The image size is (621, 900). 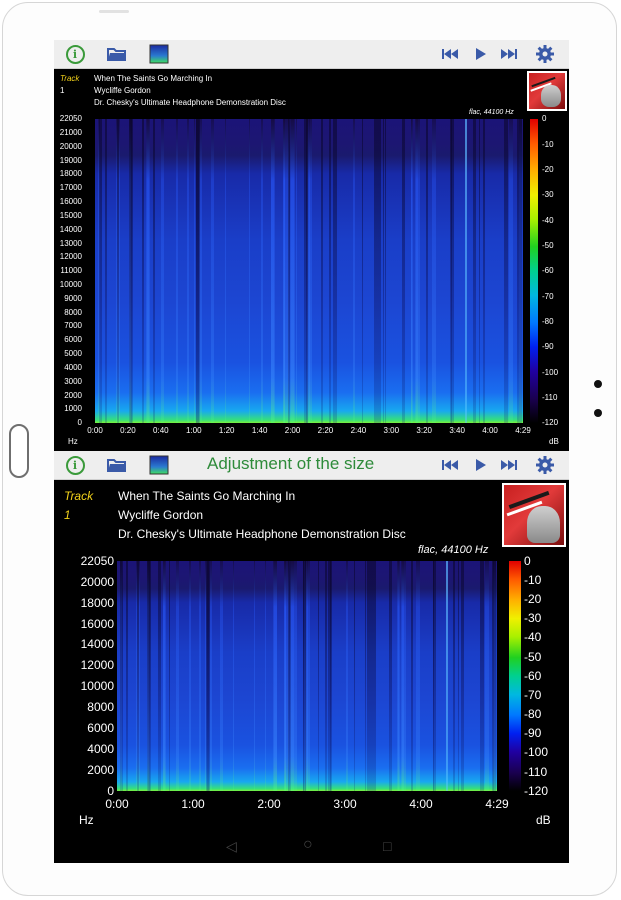 What do you see at coordinates (548, 169) in the screenshot?
I see `db-tick-label: -20` at bounding box center [548, 169].